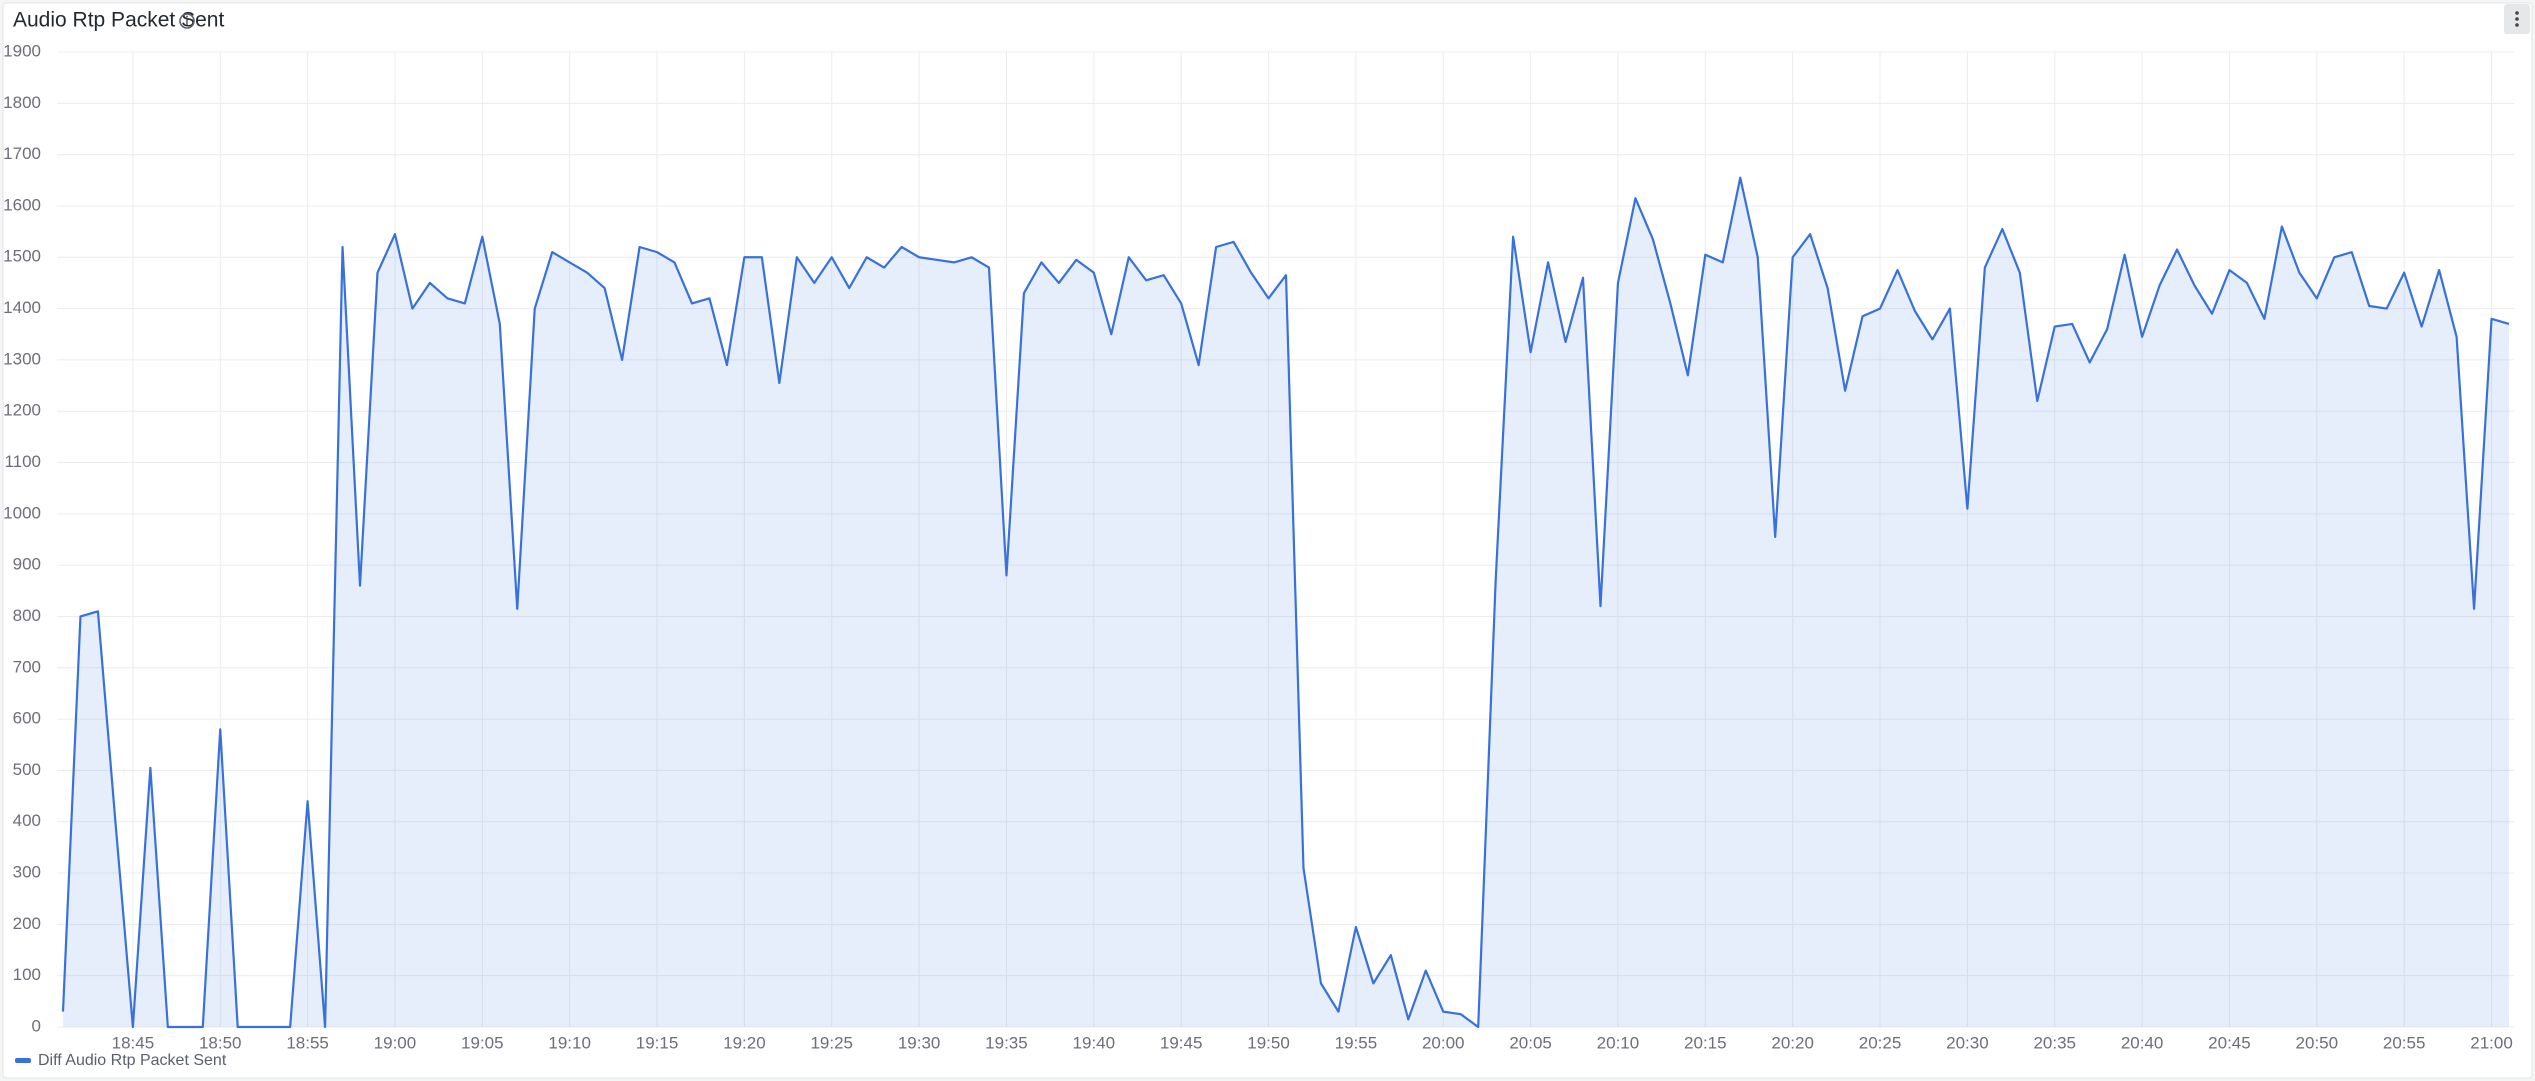  What do you see at coordinates (1705, 1042) in the screenshot?
I see `x-tick-label: 20:15` at bounding box center [1705, 1042].